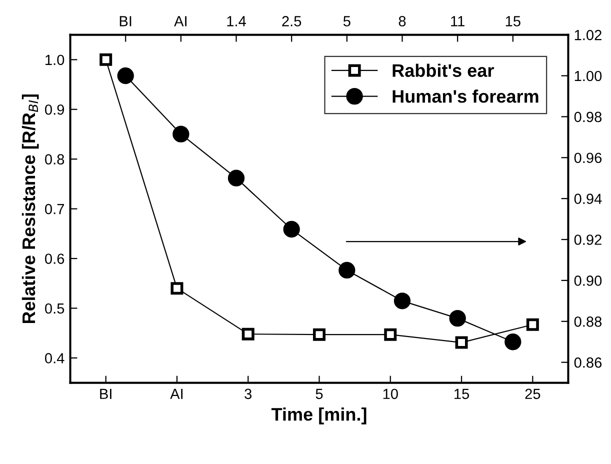 This screenshot has width=611, height=464. I want to click on y2-tick-label: 0.98, so click(588, 117).